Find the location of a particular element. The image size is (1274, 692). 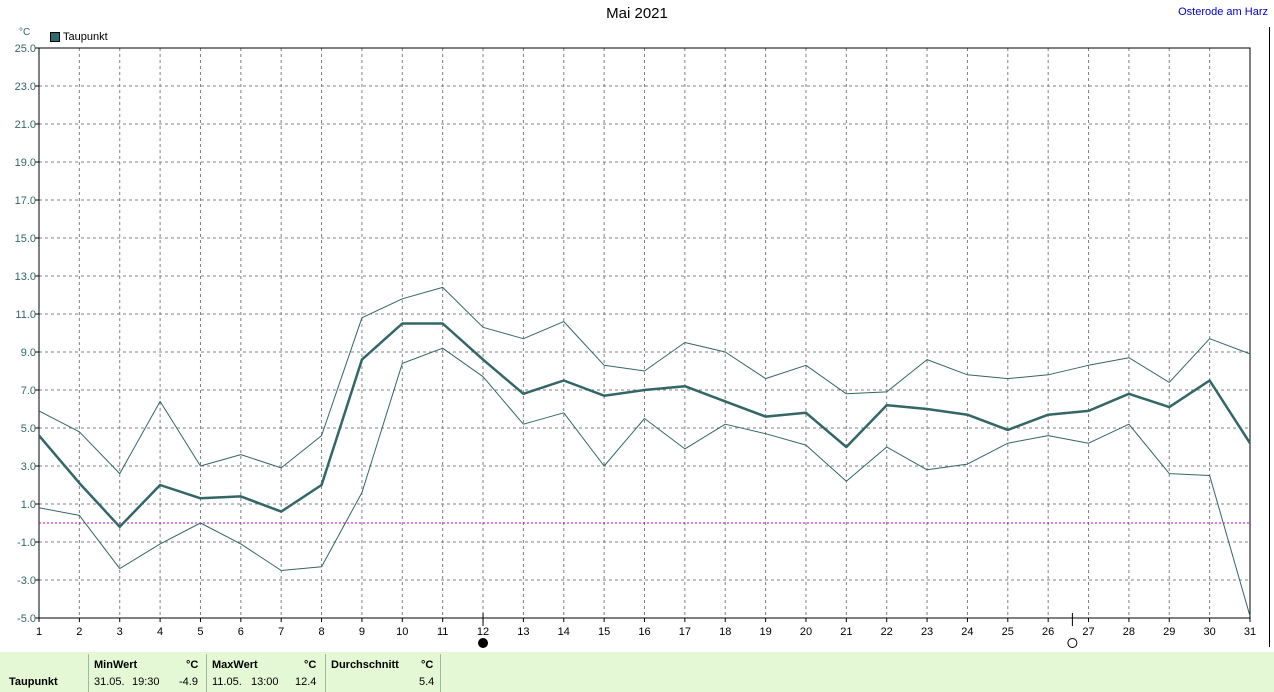

x-tick-label: 19 is located at coordinates (765, 632).